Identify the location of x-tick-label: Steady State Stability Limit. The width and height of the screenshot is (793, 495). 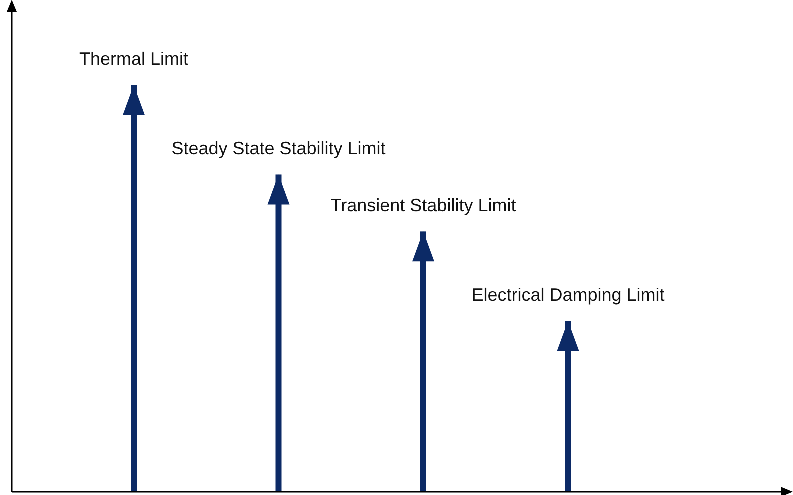
(279, 148).